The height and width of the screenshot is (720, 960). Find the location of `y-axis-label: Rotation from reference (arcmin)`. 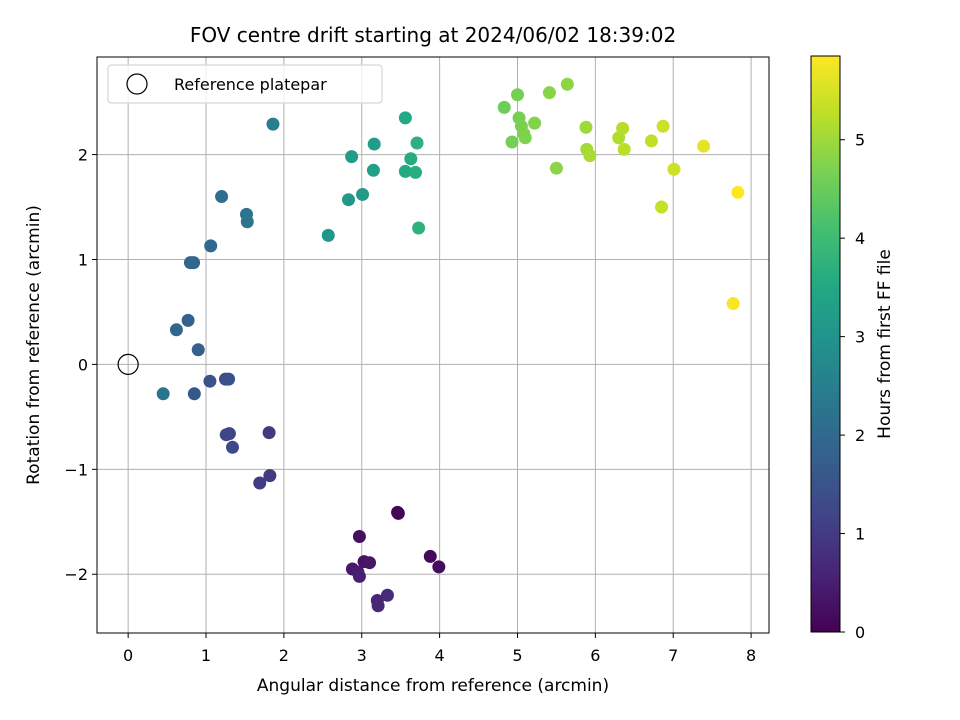

y-axis-label: Rotation from reference (arcmin) is located at coordinates (34, 345).